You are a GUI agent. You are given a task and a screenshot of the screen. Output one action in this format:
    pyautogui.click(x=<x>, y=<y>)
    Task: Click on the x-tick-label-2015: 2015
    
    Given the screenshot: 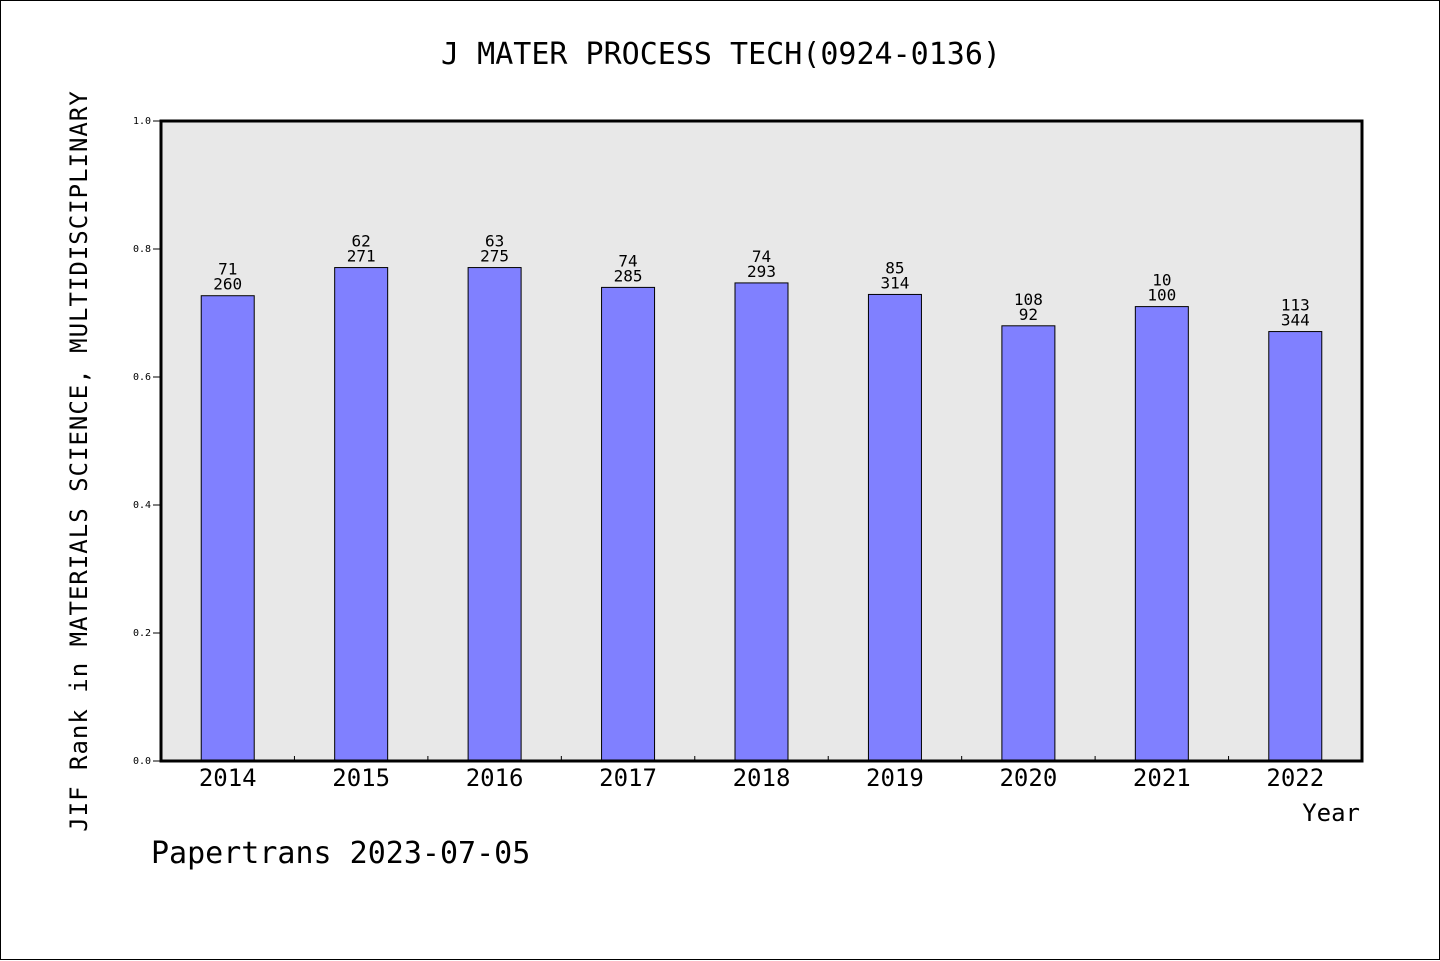 What is the action you would take?
    pyautogui.click(x=361, y=778)
    